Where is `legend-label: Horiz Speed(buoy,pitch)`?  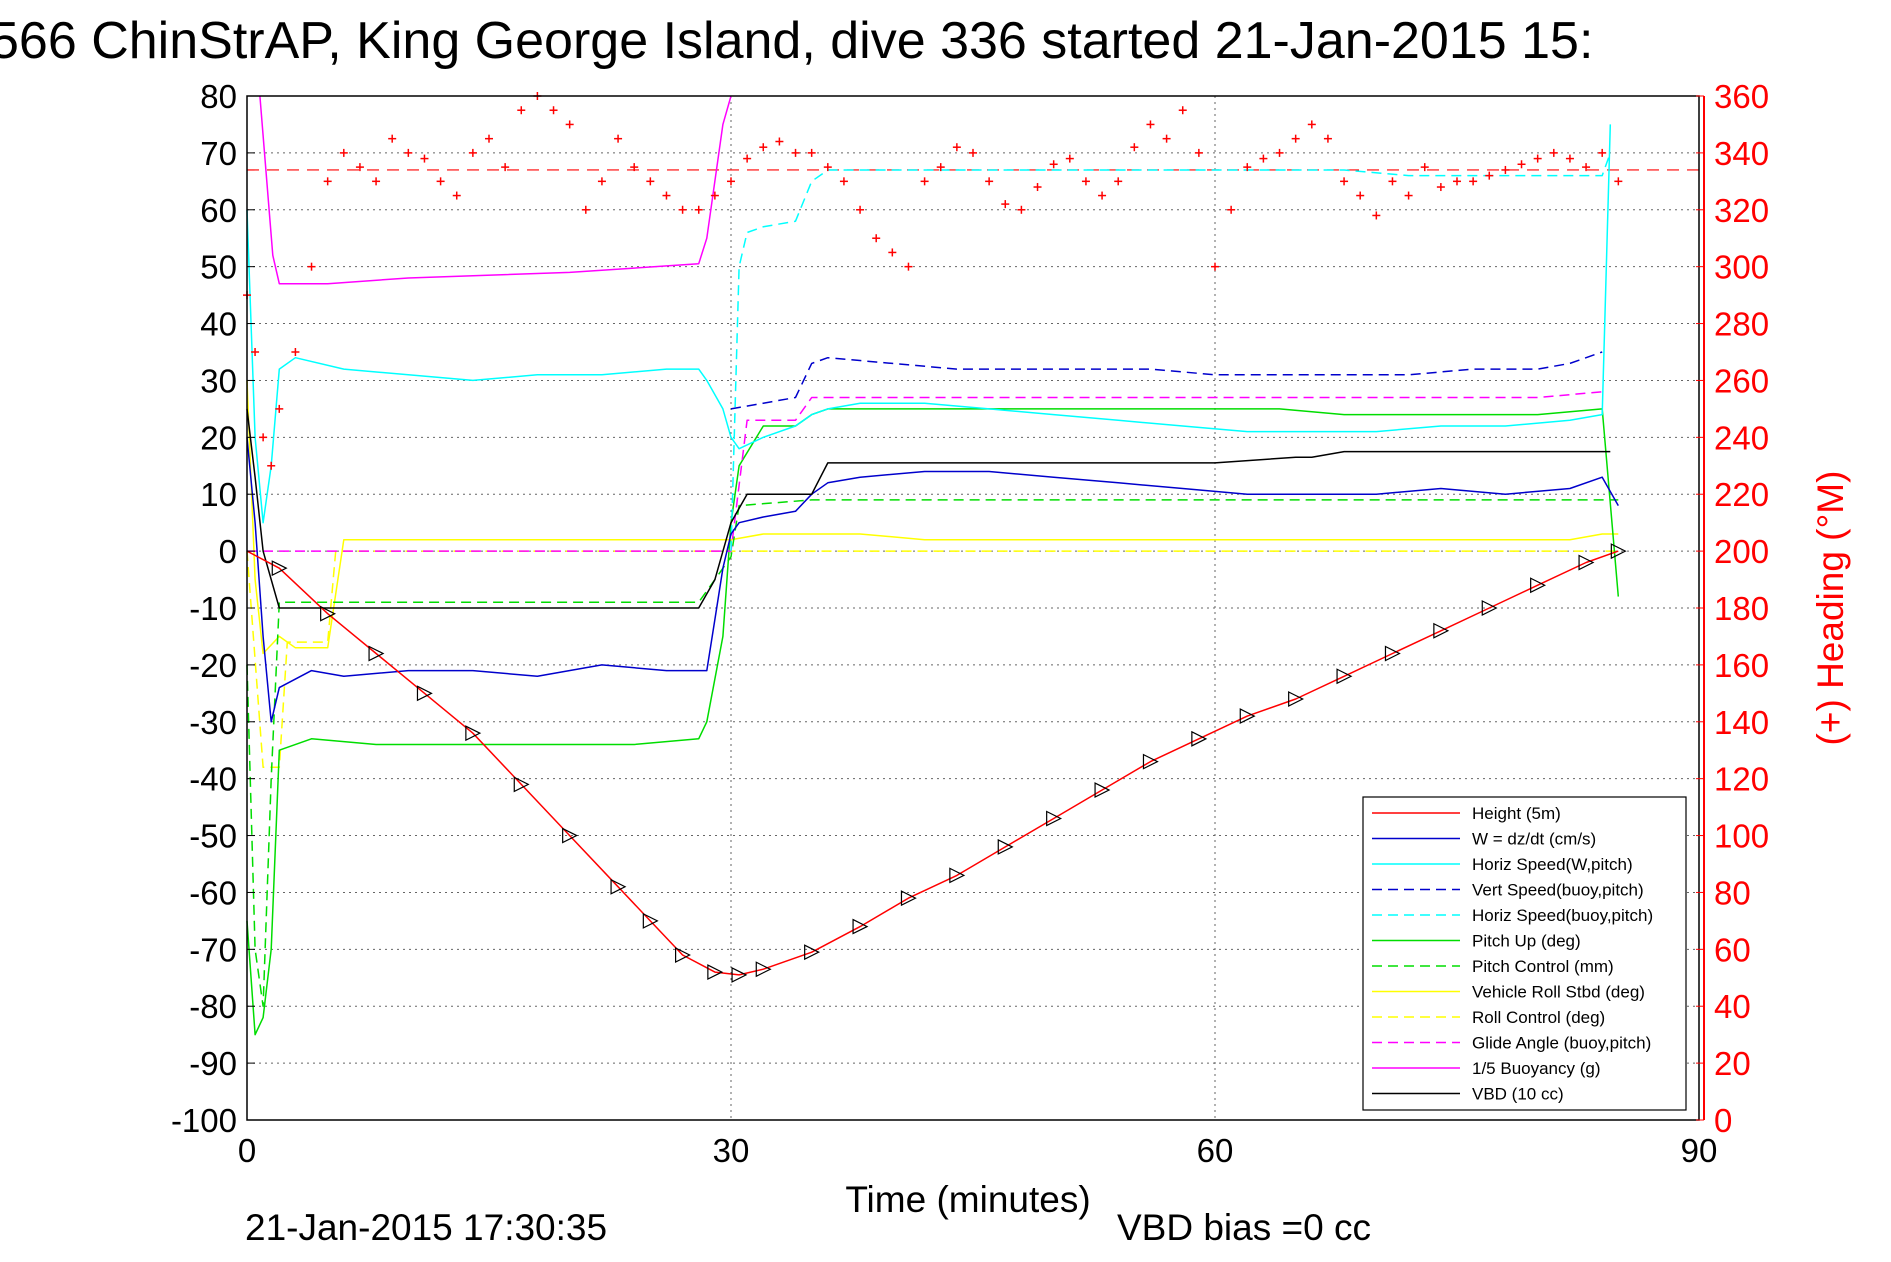 legend-label: Horiz Speed(buoy,pitch) is located at coordinates (1562, 915).